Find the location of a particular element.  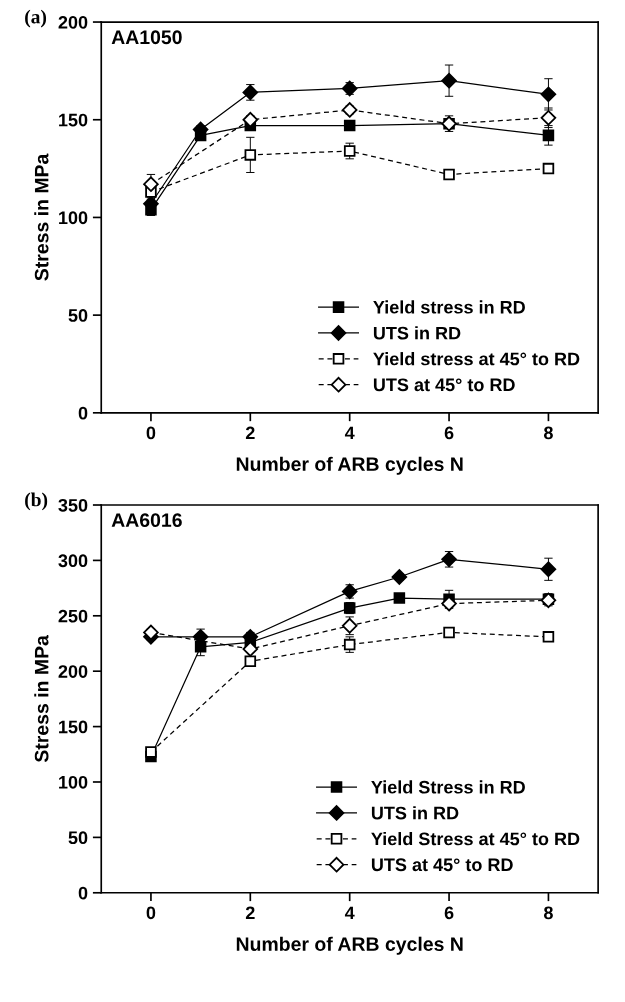

legend-label: Yield Stress in RD is located at coordinates (448, 787).